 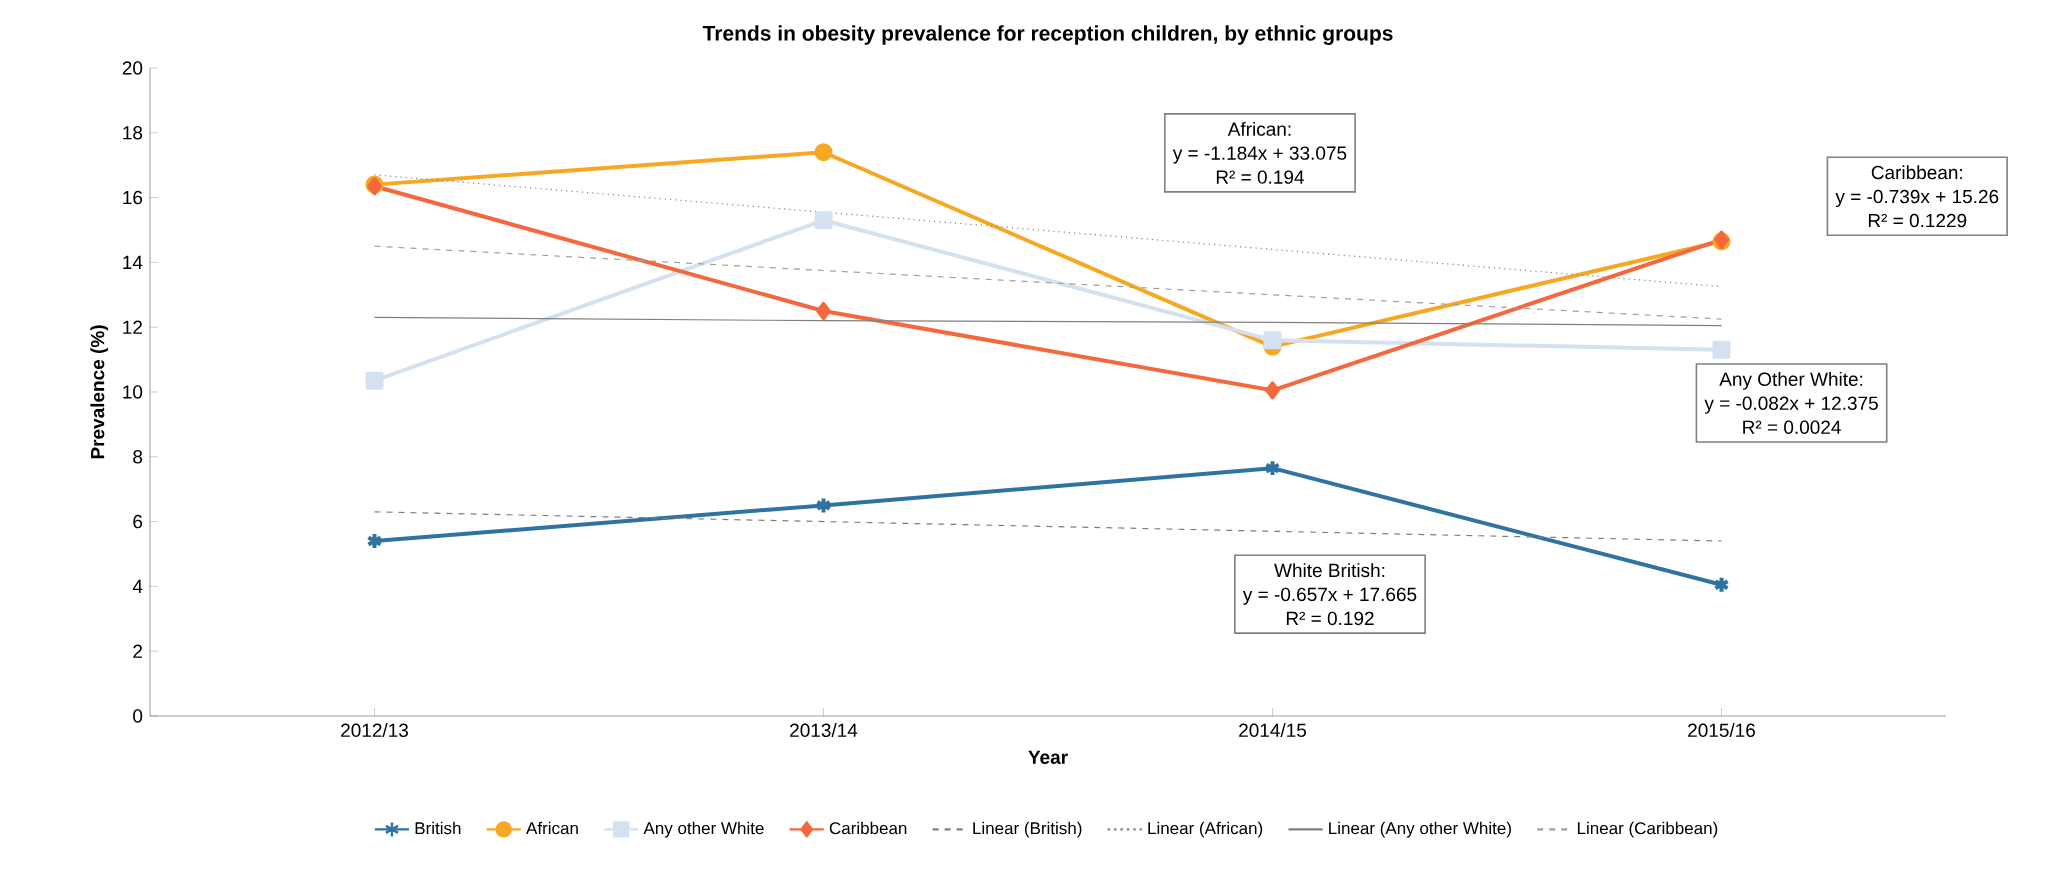 What do you see at coordinates (374, 730) in the screenshot?
I see `x-tick-label: 2012/13` at bounding box center [374, 730].